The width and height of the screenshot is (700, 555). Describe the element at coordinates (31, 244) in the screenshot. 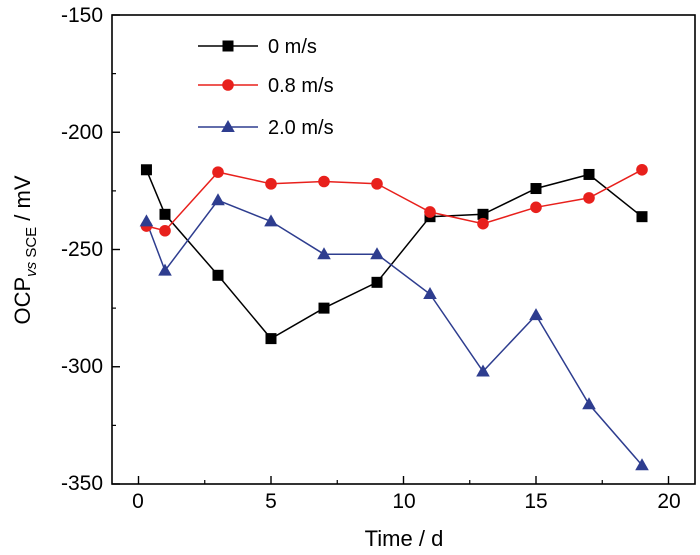

I see `y-axis-label-sub-sce: SCE` at that location.